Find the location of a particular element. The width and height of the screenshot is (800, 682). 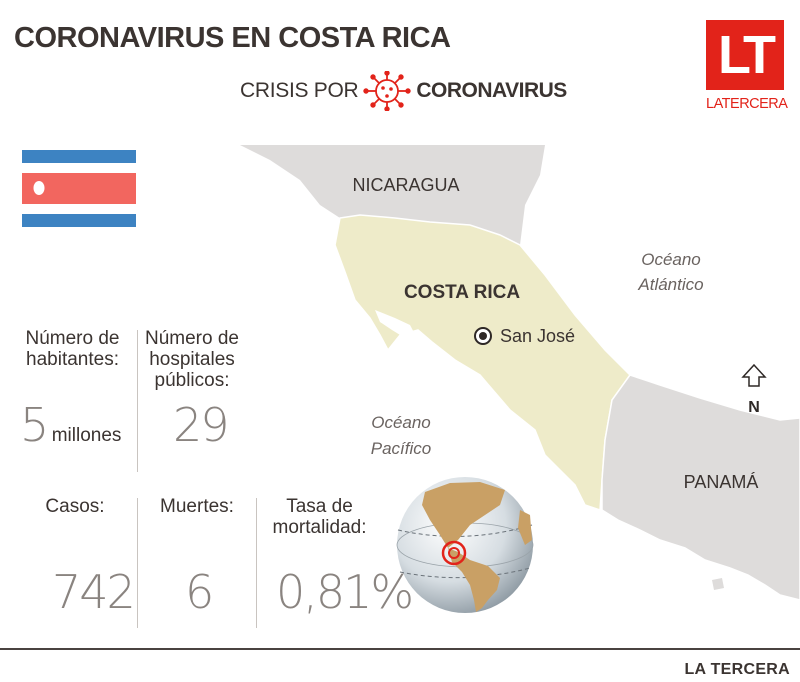

subtitle: CRISIS POR CORONAVIRUS is located at coordinates (403, 91).